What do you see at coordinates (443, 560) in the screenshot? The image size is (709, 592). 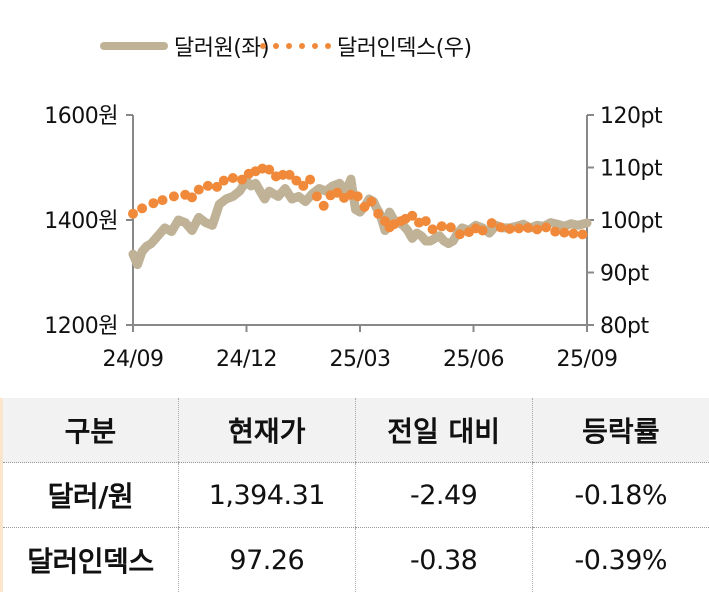 I see `row-change: -0.38` at bounding box center [443, 560].